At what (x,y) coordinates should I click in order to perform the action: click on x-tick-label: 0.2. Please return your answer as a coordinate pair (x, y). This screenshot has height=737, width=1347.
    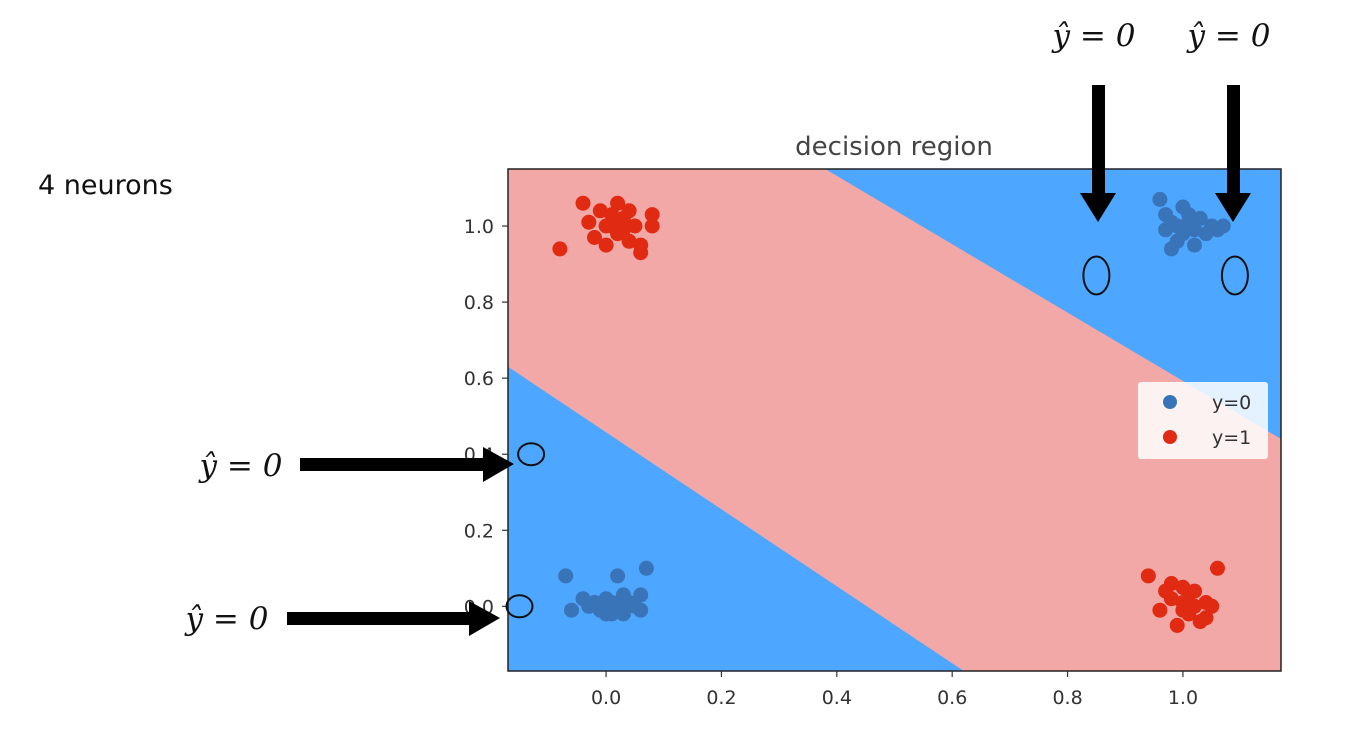
    Looking at the image, I should click on (721, 698).